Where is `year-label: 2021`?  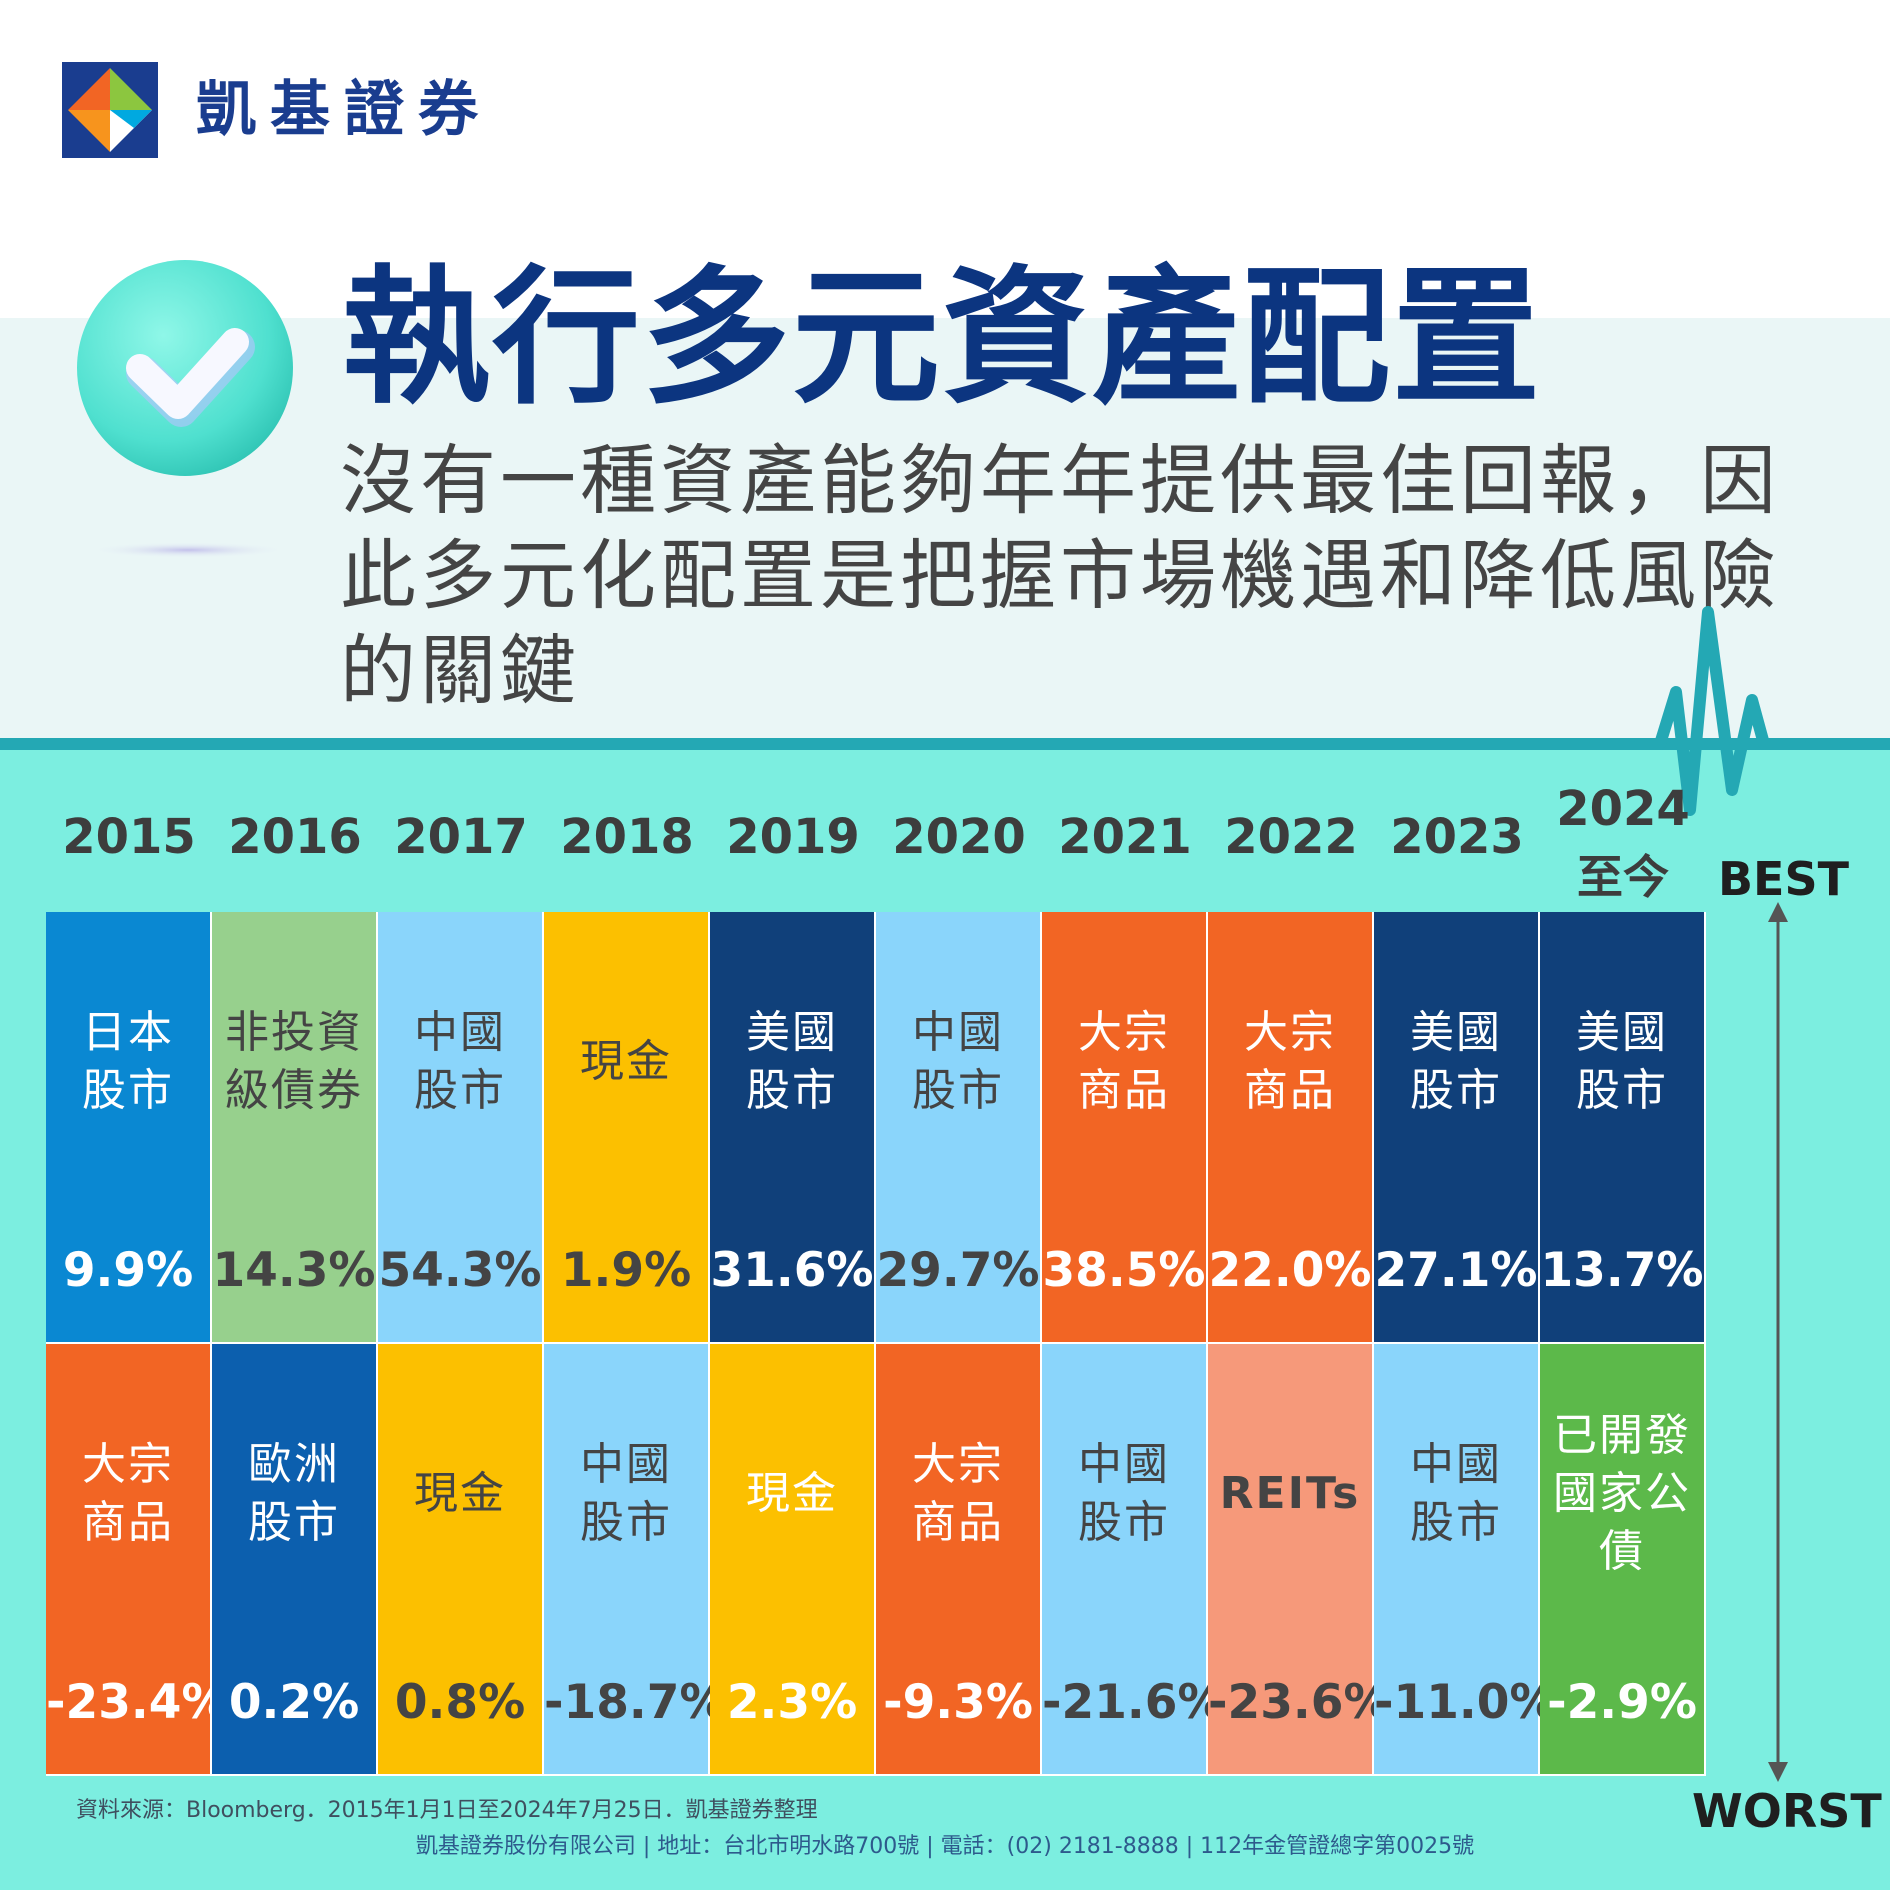 year-label: 2021 is located at coordinates (1125, 837).